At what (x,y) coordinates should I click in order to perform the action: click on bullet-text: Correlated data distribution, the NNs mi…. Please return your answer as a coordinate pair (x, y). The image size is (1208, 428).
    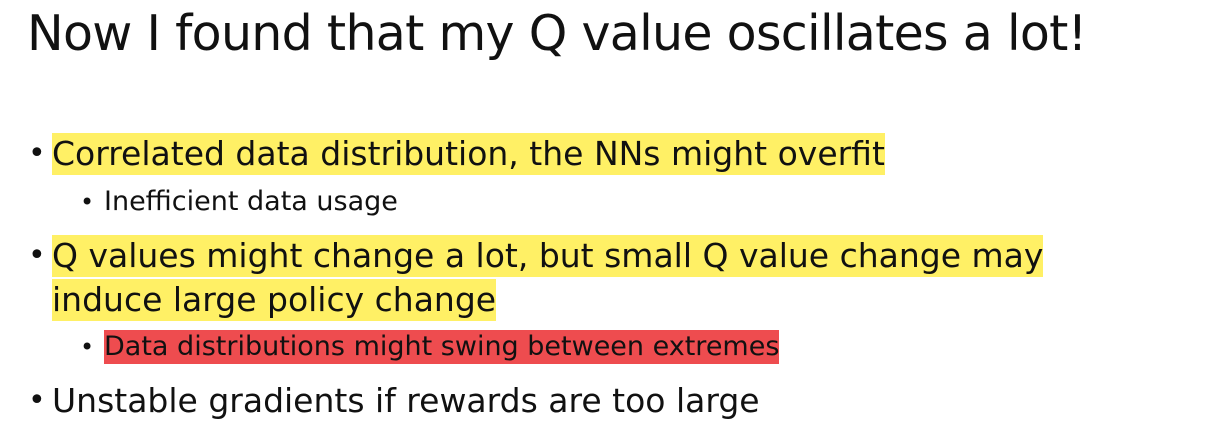
    Looking at the image, I should click on (468, 154).